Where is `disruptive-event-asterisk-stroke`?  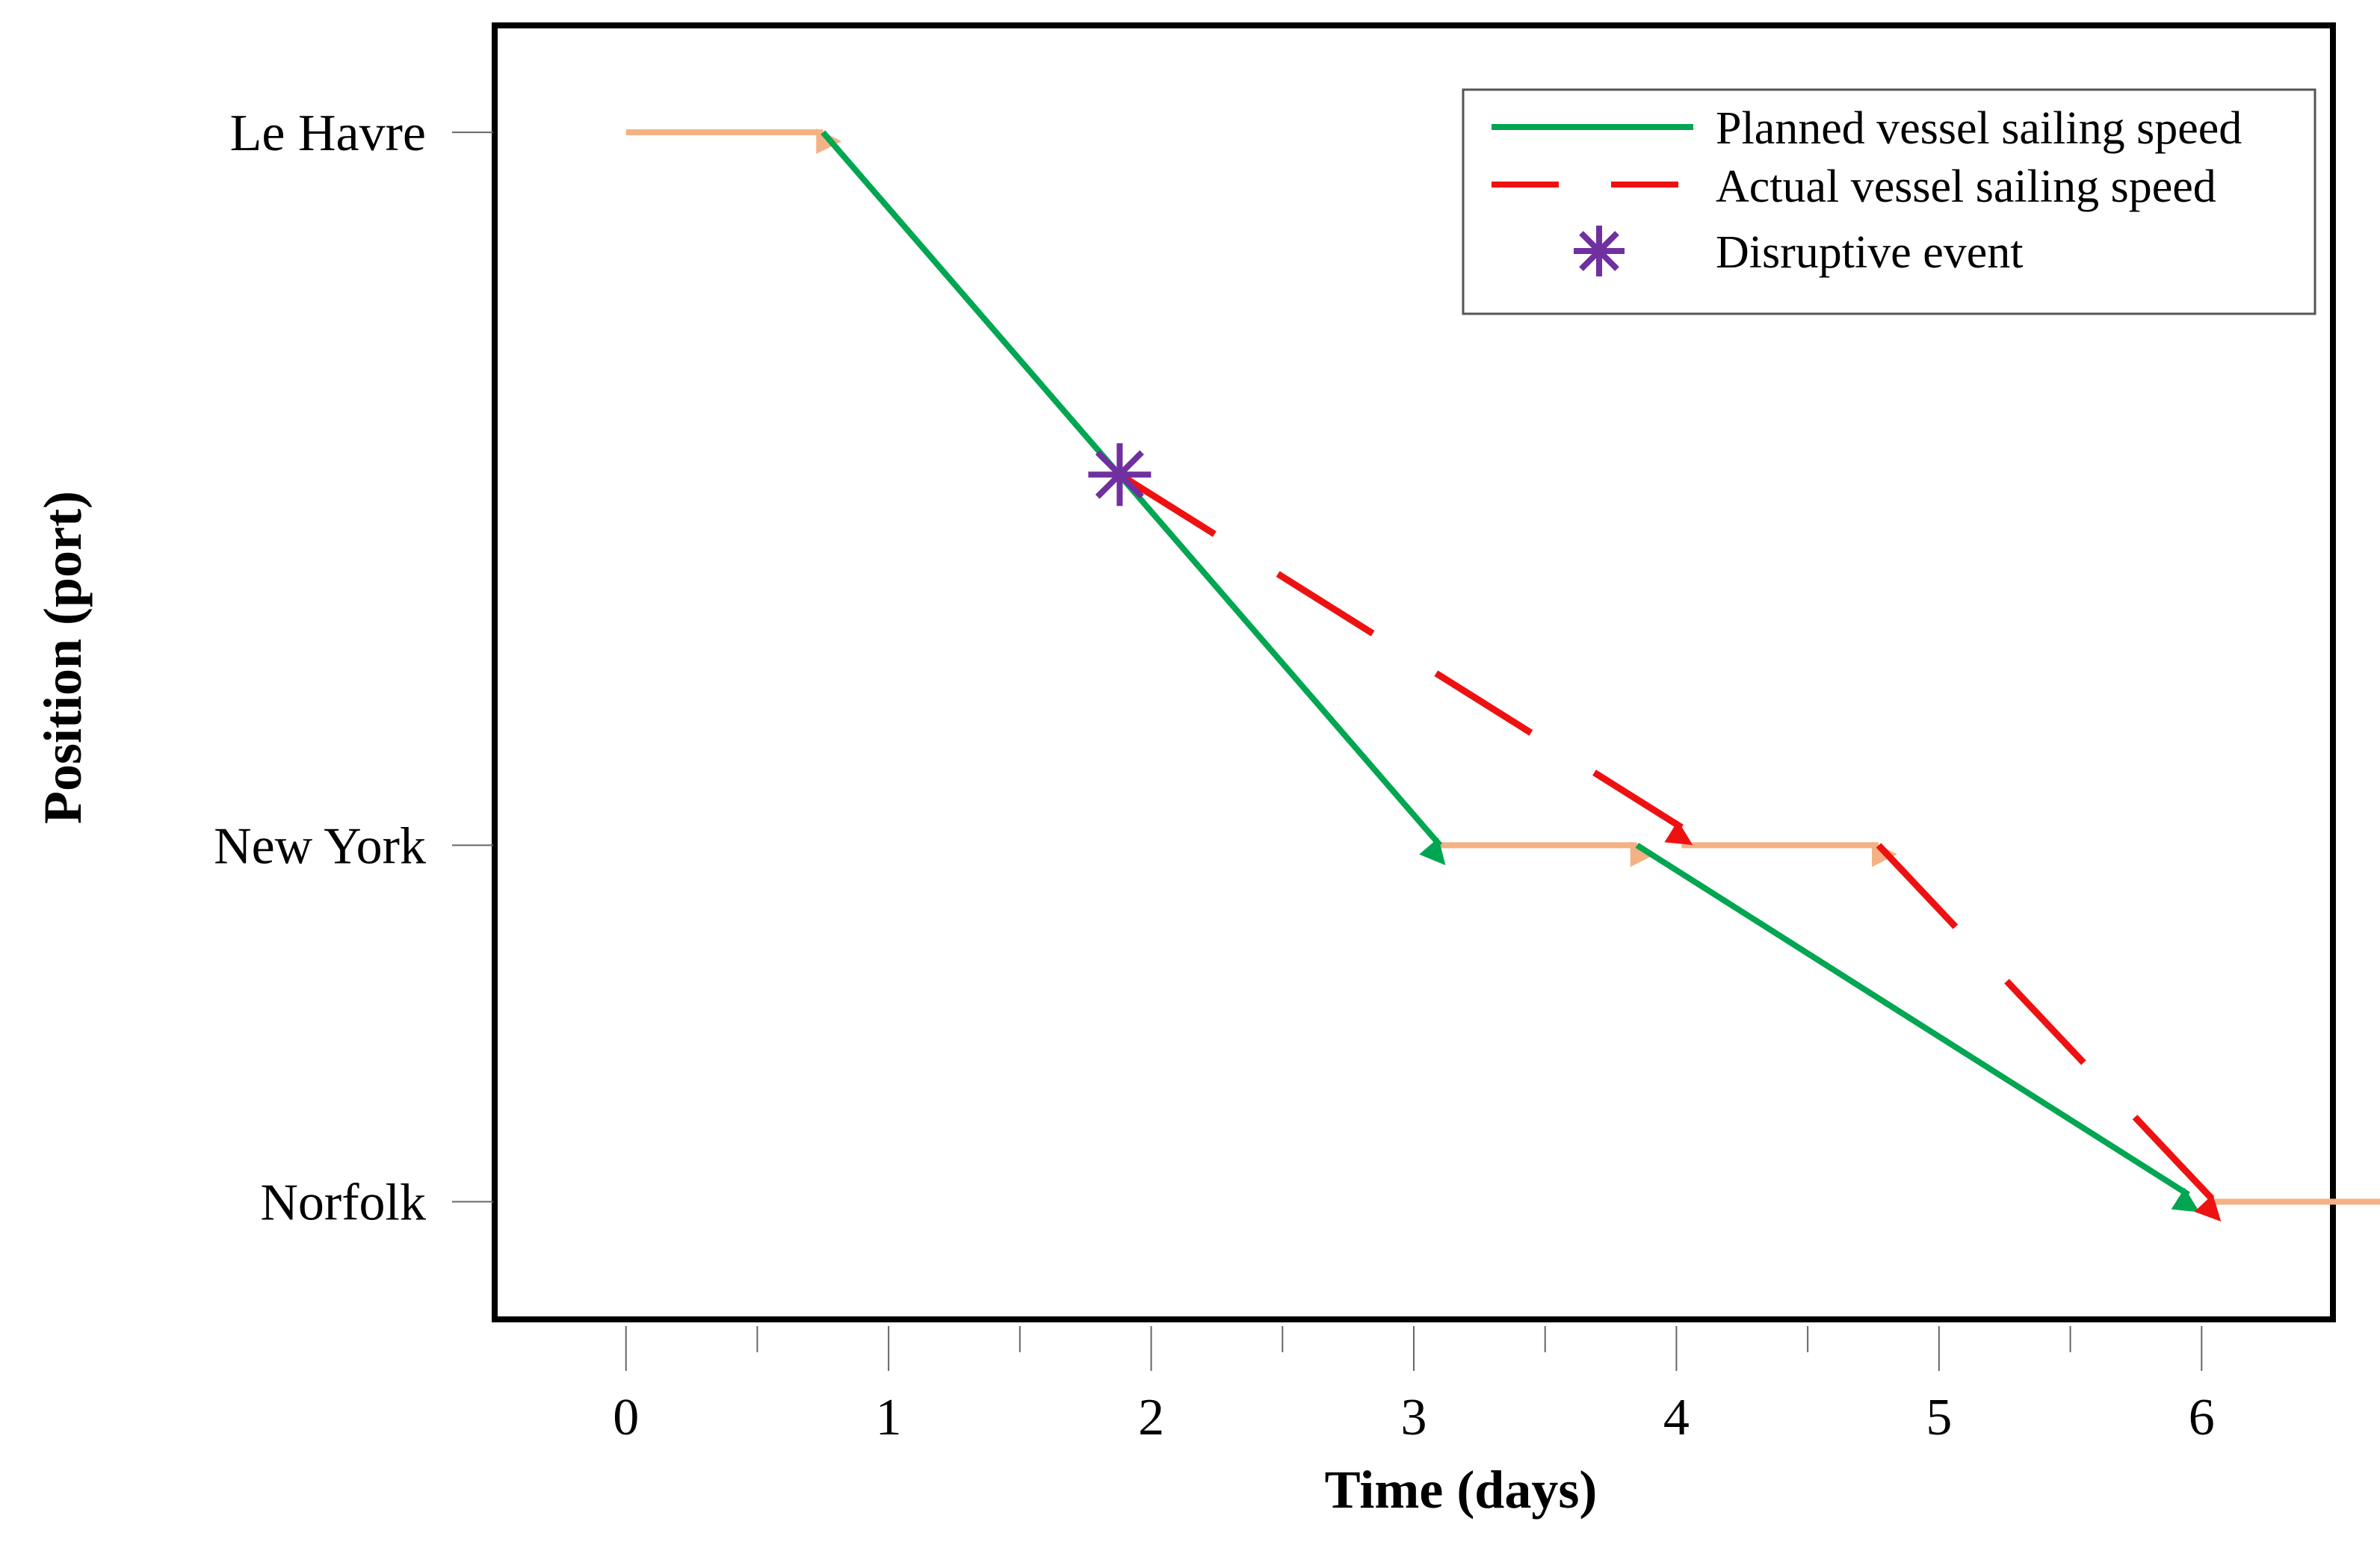 disruptive-event-asterisk-stroke is located at coordinates (1119, 475).